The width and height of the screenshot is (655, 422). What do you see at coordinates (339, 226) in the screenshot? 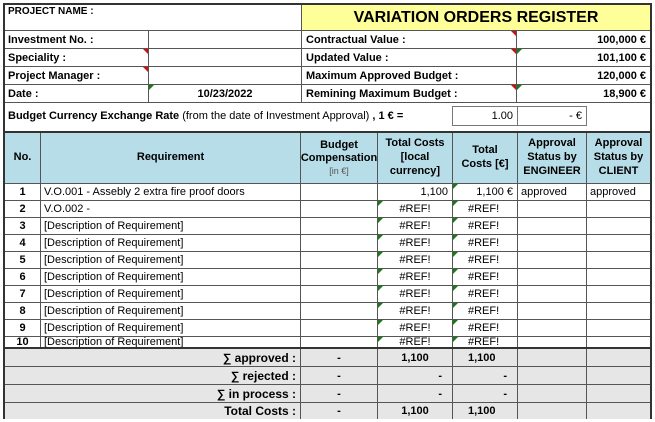
I see `row-3-budget-compensation` at bounding box center [339, 226].